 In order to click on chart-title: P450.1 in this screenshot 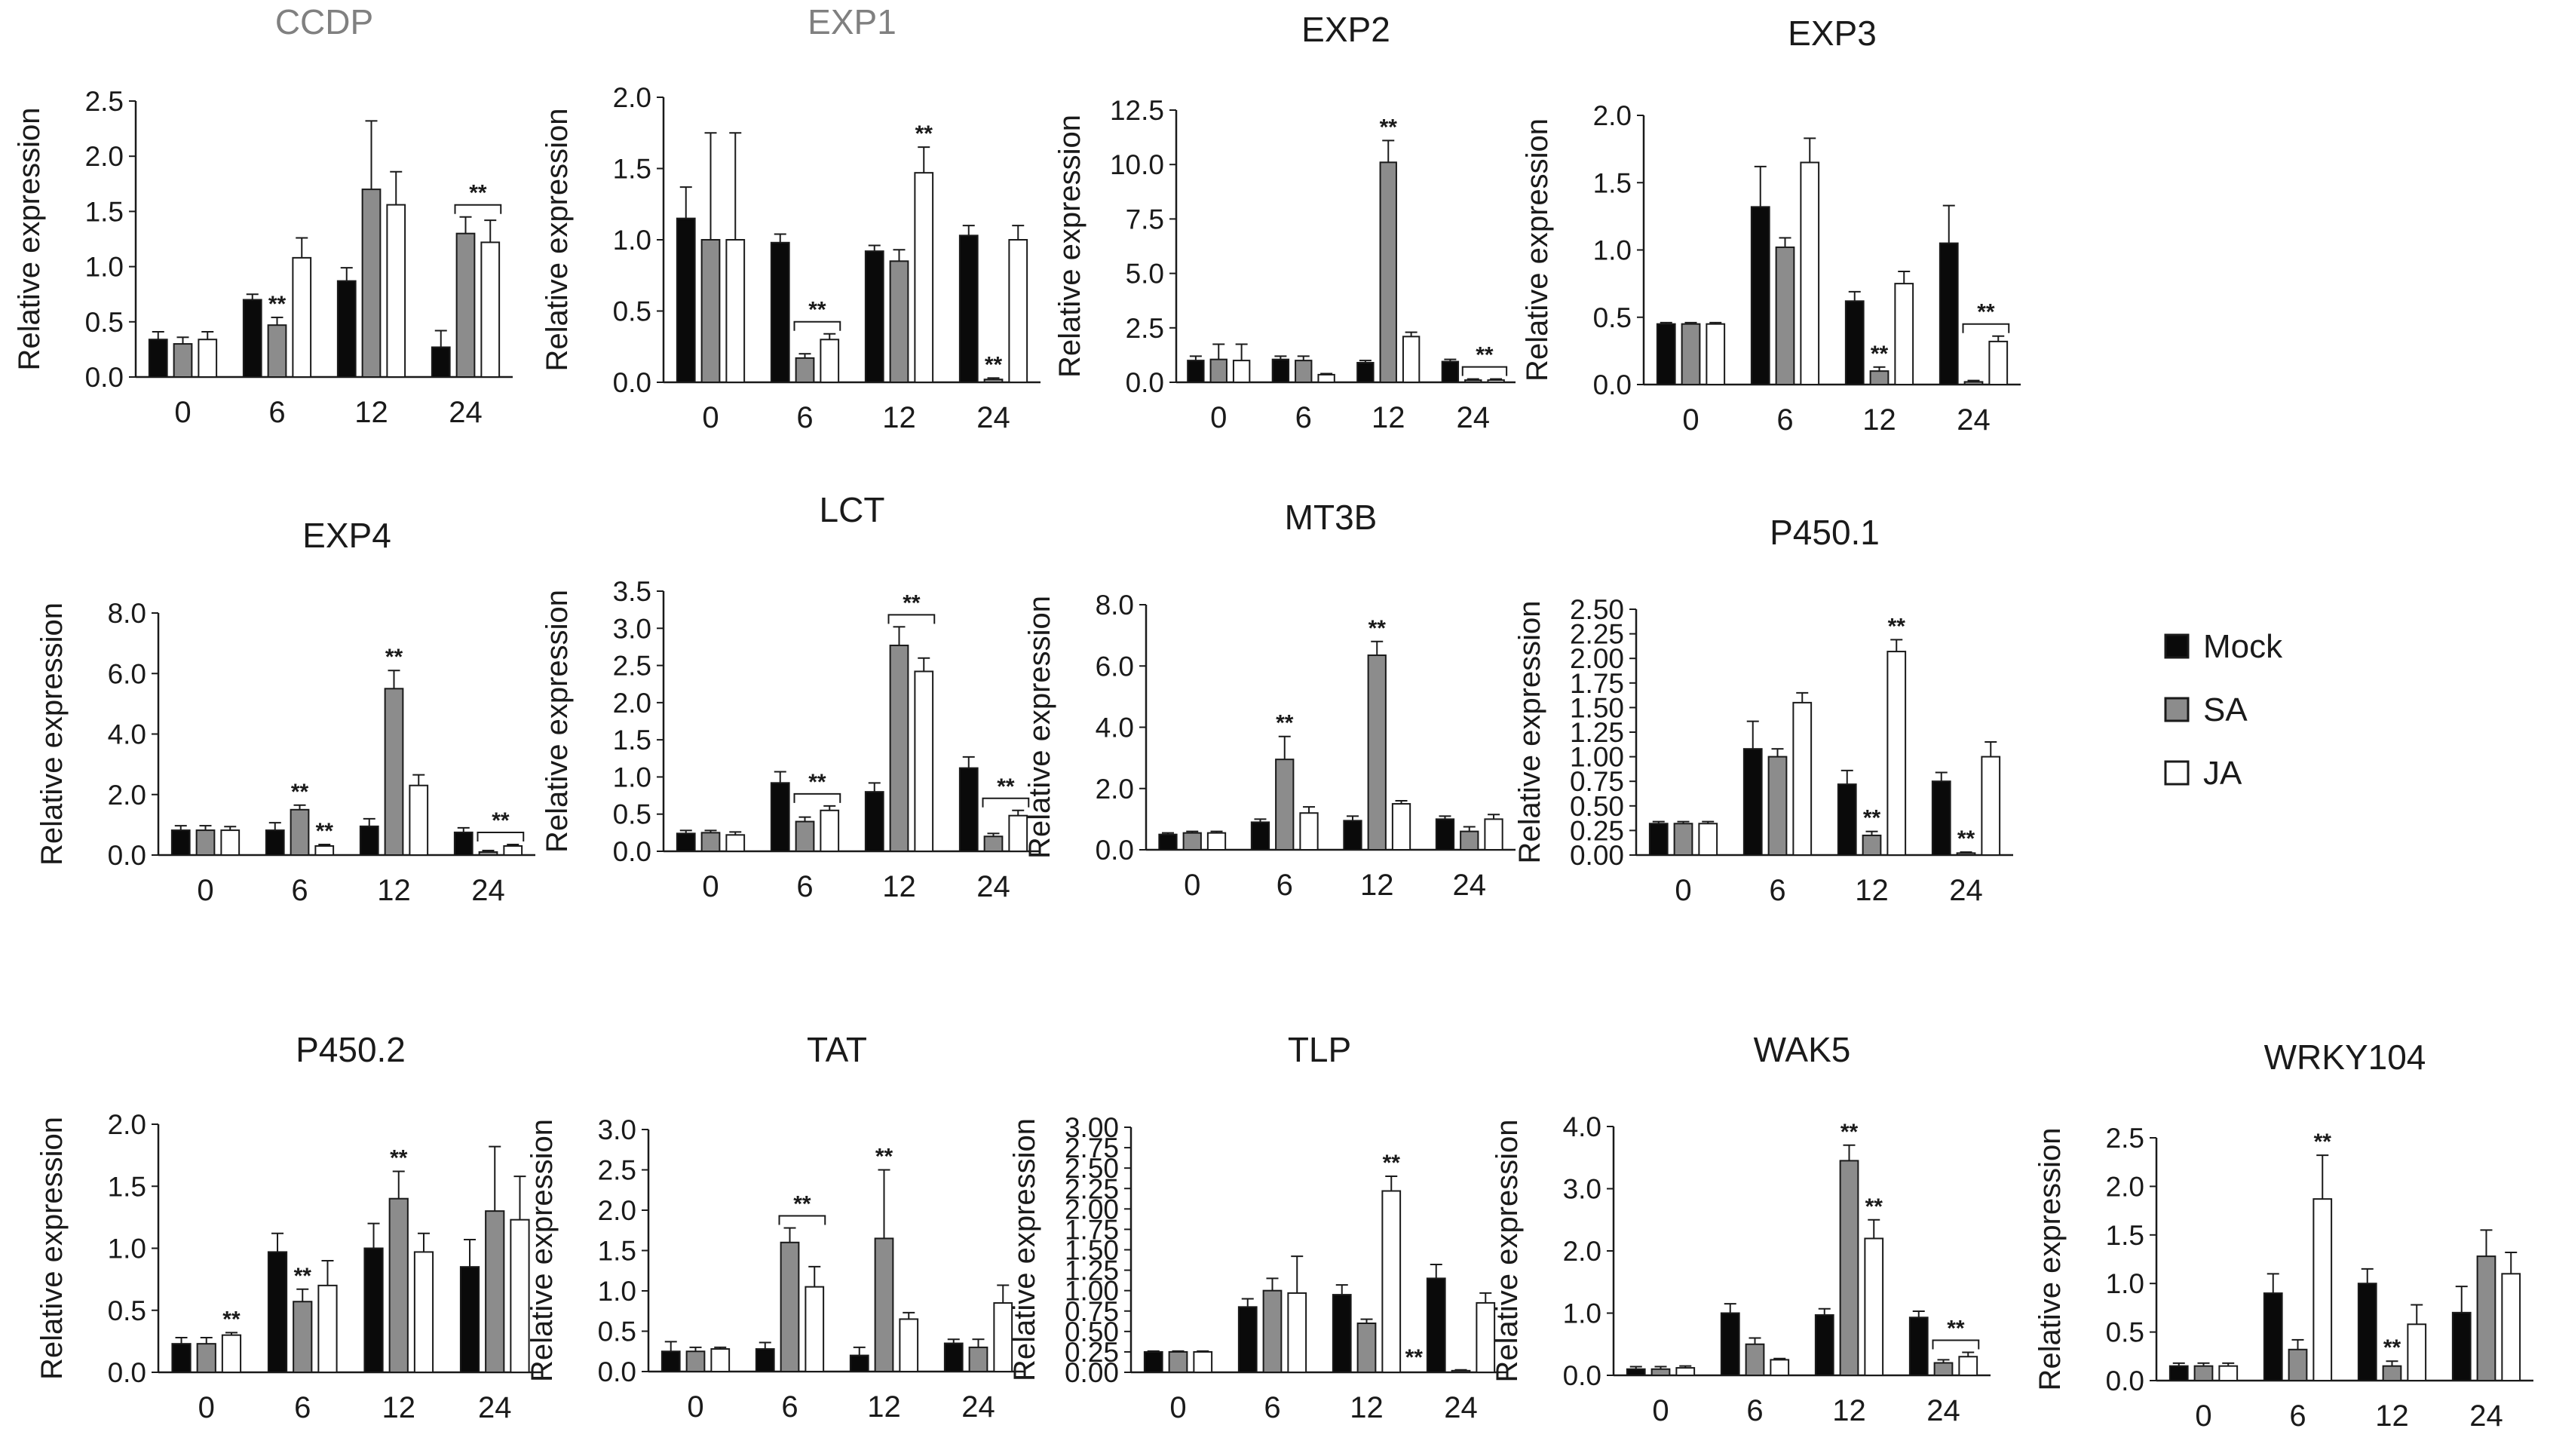, I will do `click(1825, 532)`.